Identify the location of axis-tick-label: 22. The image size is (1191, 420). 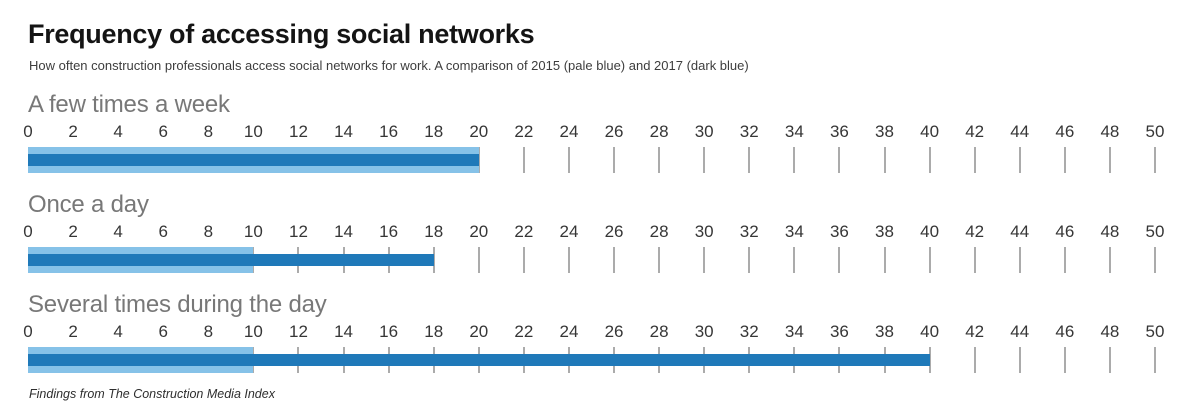
(524, 331).